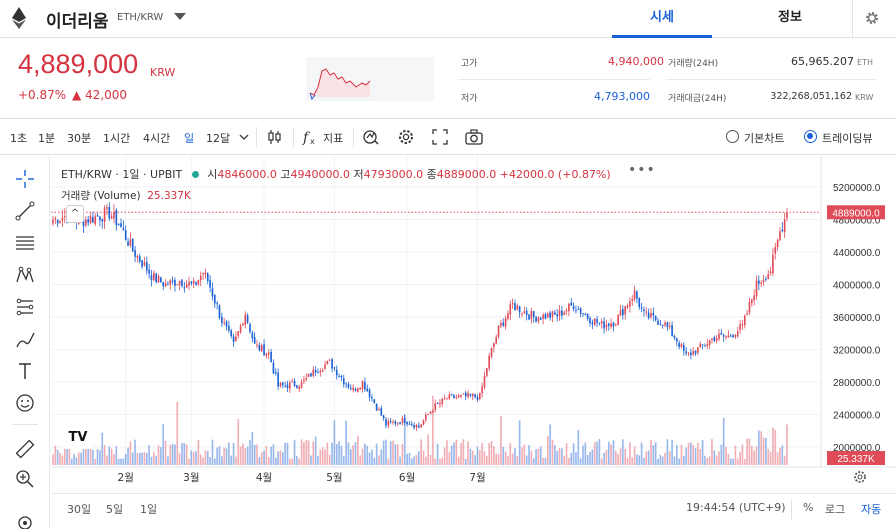  What do you see at coordinates (79, 509) in the screenshot?
I see `range-30d: 30일` at bounding box center [79, 509].